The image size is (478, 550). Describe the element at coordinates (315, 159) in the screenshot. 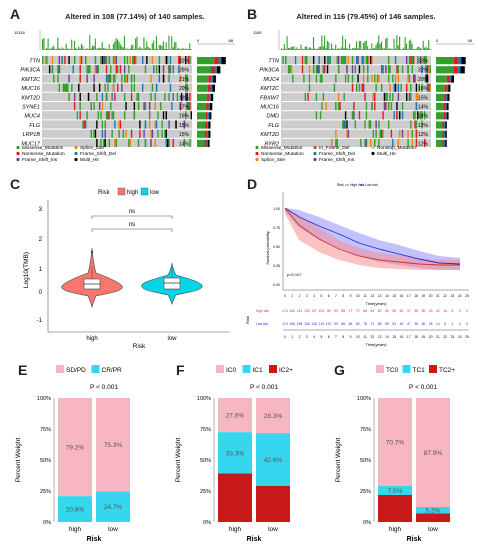

I see `b-legend-key` at that location.